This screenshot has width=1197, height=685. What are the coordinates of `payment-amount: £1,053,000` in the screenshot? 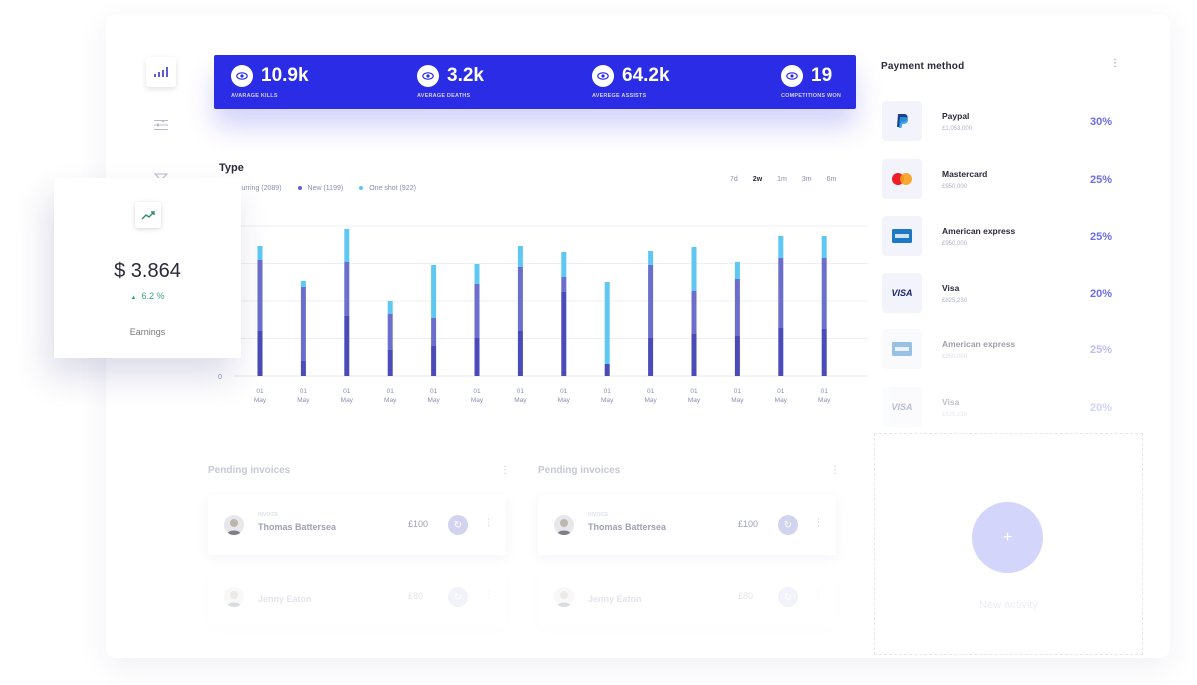 It's located at (957, 129).